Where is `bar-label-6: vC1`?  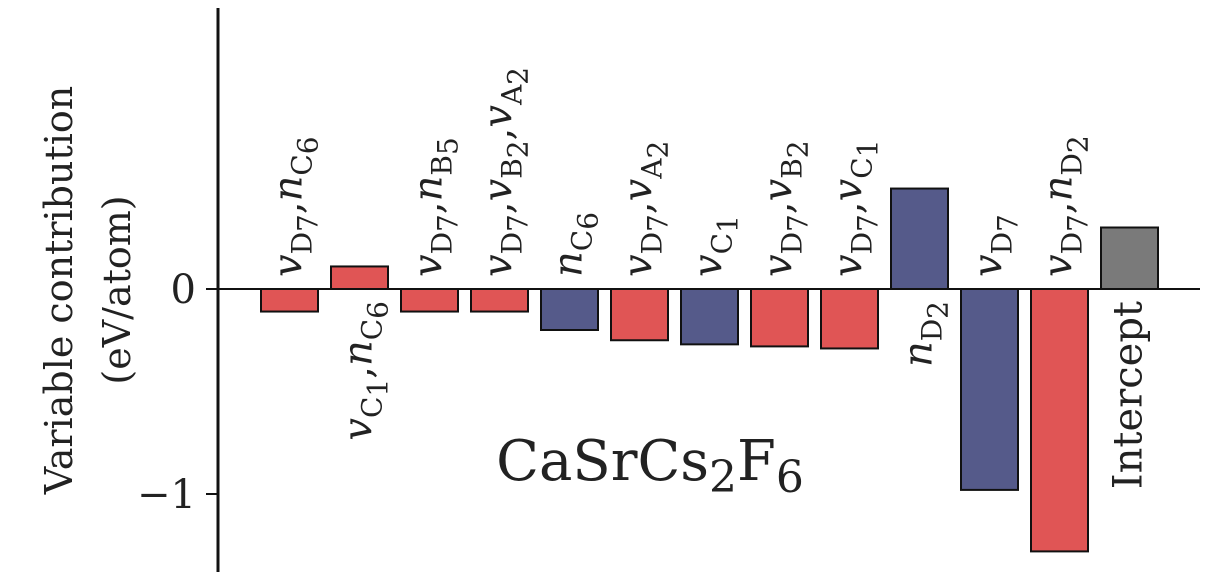
bar-label-6: vC1 is located at coordinates (715, 246).